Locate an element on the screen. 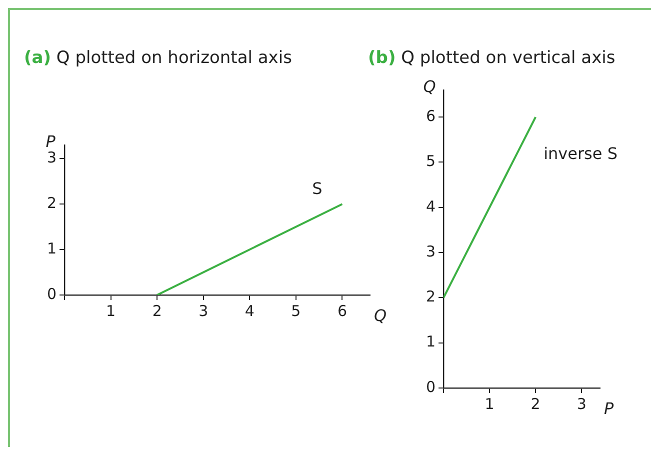 The image size is (651, 449). x-axis-title: P is located at coordinates (609, 408).